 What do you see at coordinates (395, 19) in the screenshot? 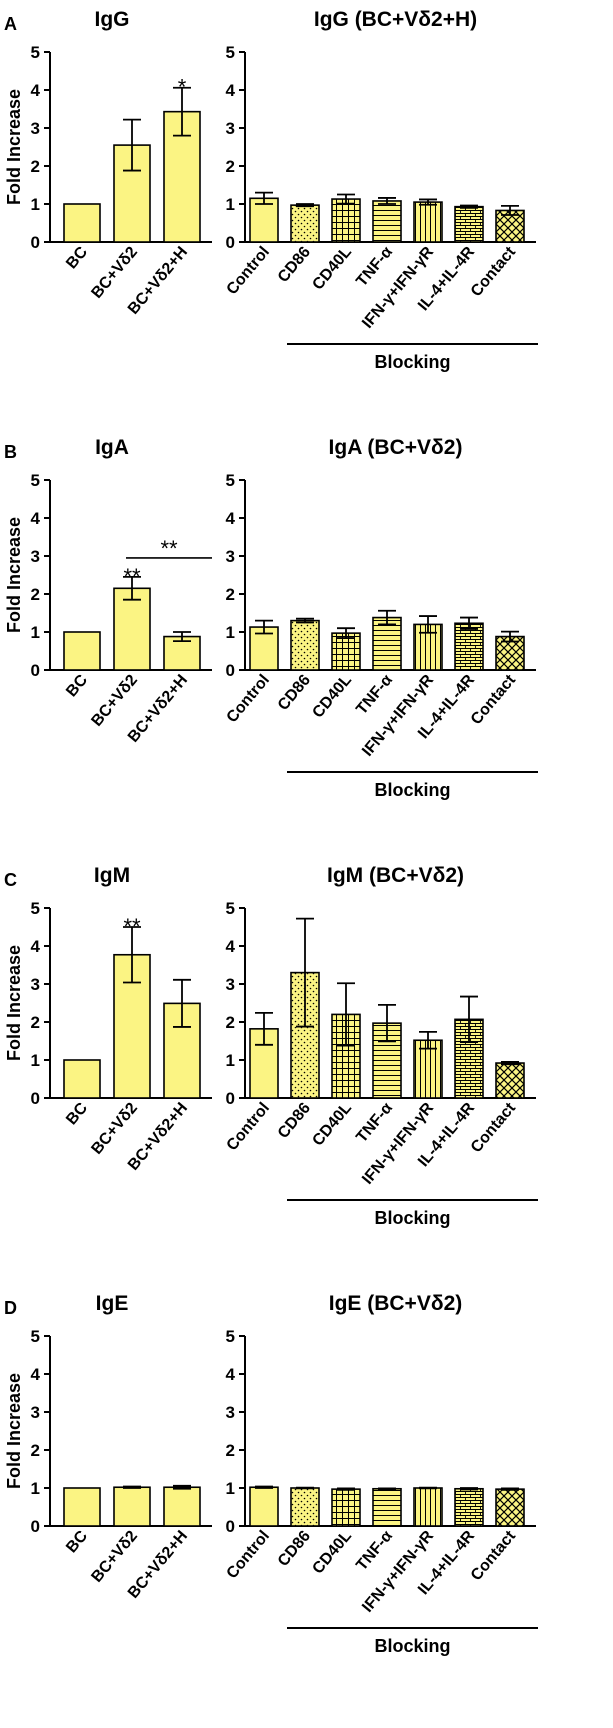
I see `chart-title: IgG (BC+Vδ2+H)` at bounding box center [395, 19].